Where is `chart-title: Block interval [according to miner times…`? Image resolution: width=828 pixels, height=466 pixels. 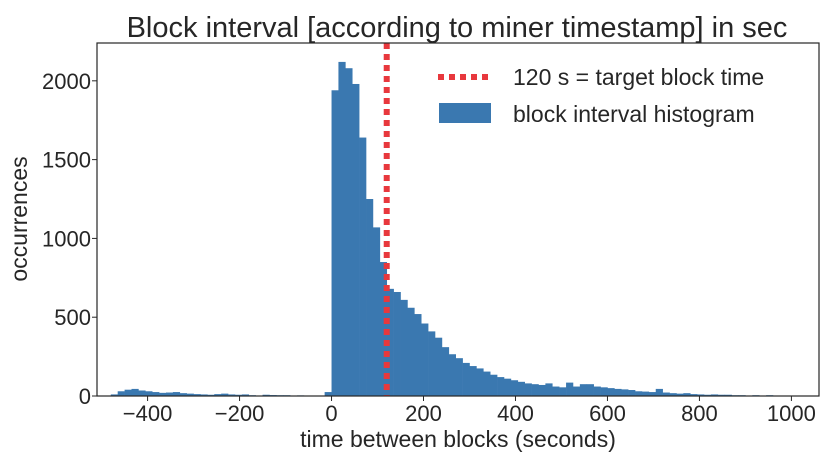
chart-title: Block interval [according to miner times… is located at coordinates (457, 28).